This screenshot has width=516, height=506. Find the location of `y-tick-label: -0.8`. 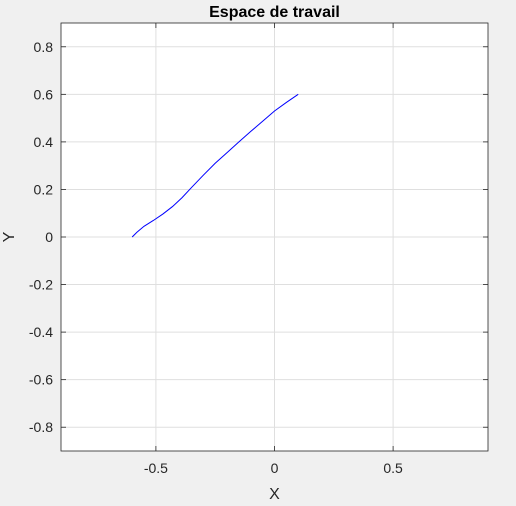

y-tick-label: -0.8 is located at coordinates (41, 427).